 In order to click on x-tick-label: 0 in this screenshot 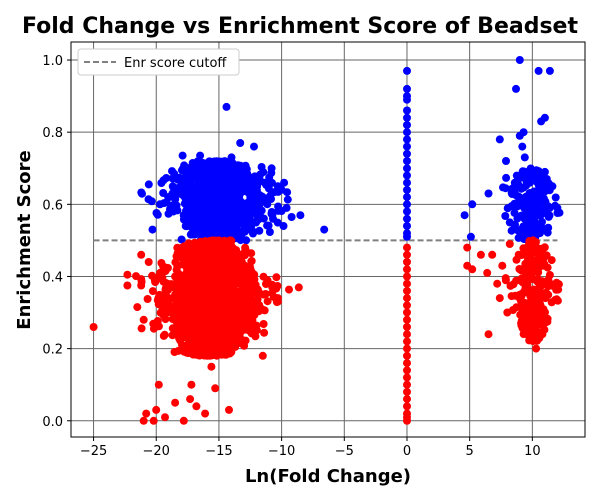, I will do `click(407, 451)`.